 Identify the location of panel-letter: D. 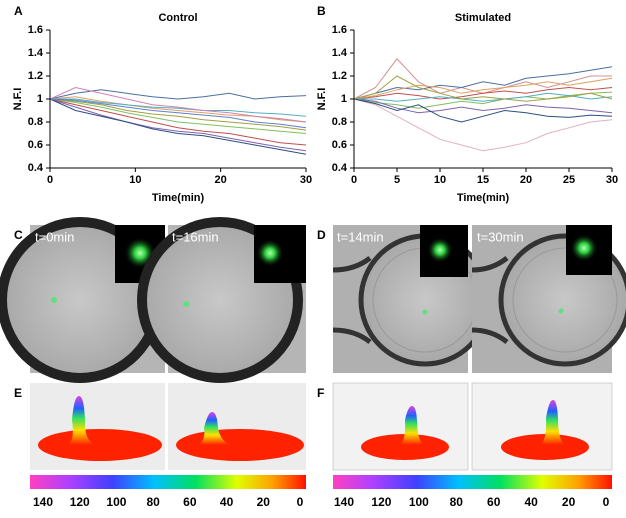
(321, 235).